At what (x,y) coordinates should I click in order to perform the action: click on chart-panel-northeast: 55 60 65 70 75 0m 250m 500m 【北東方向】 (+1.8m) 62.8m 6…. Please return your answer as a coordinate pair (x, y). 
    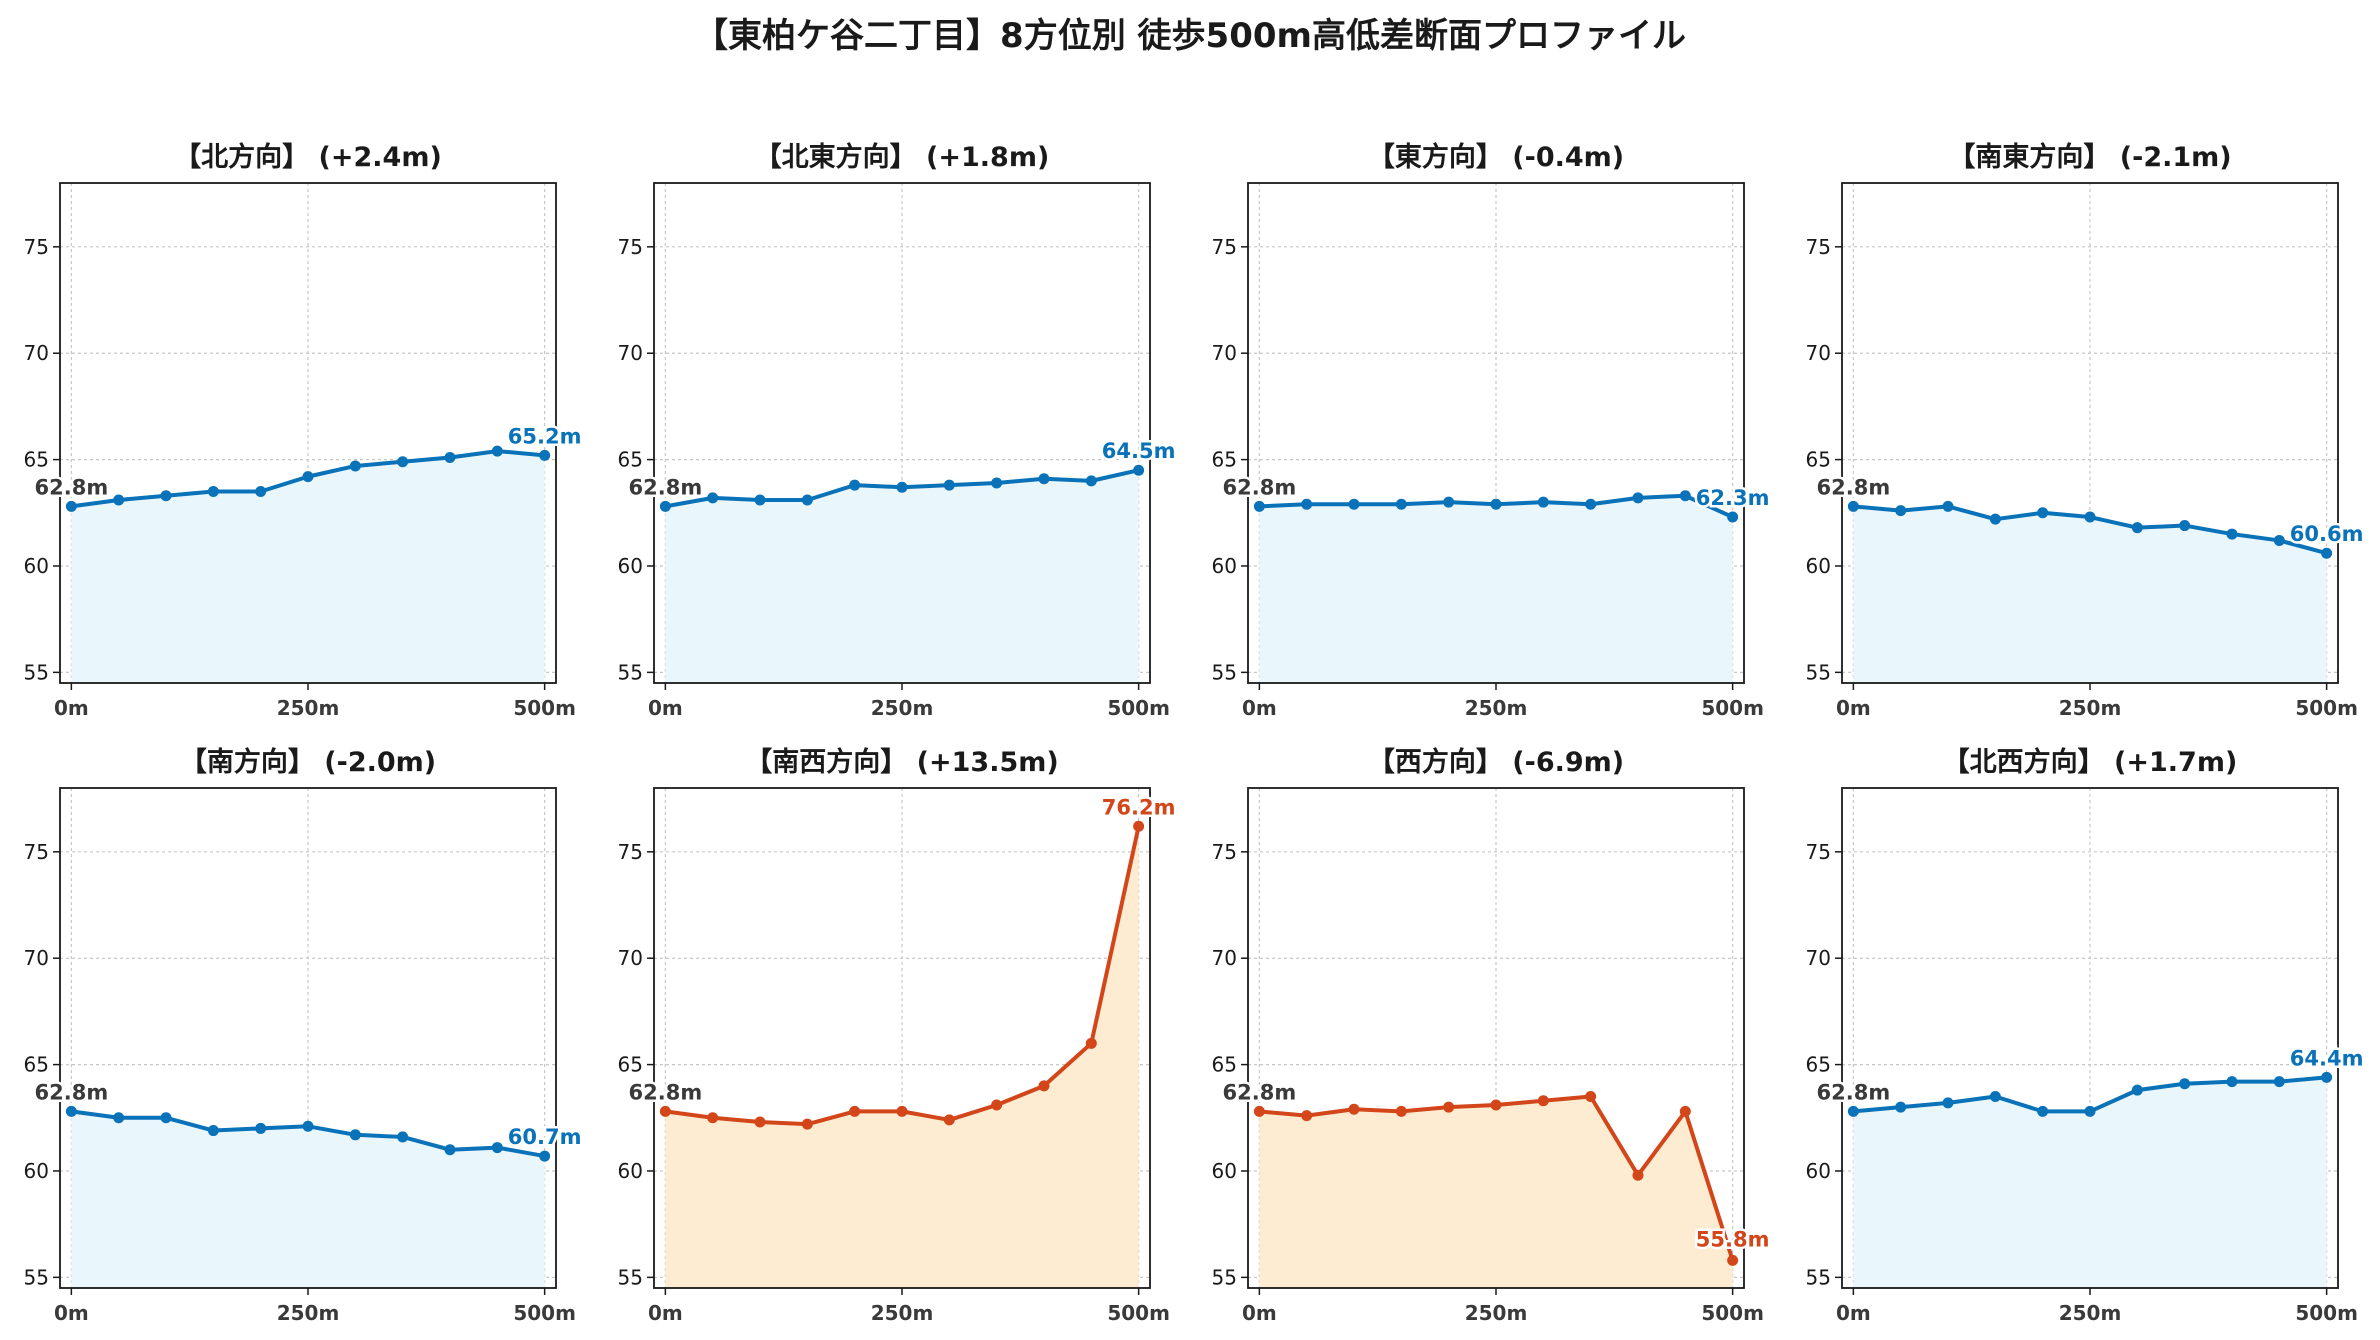
    Looking at the image, I should click on (898, 430).